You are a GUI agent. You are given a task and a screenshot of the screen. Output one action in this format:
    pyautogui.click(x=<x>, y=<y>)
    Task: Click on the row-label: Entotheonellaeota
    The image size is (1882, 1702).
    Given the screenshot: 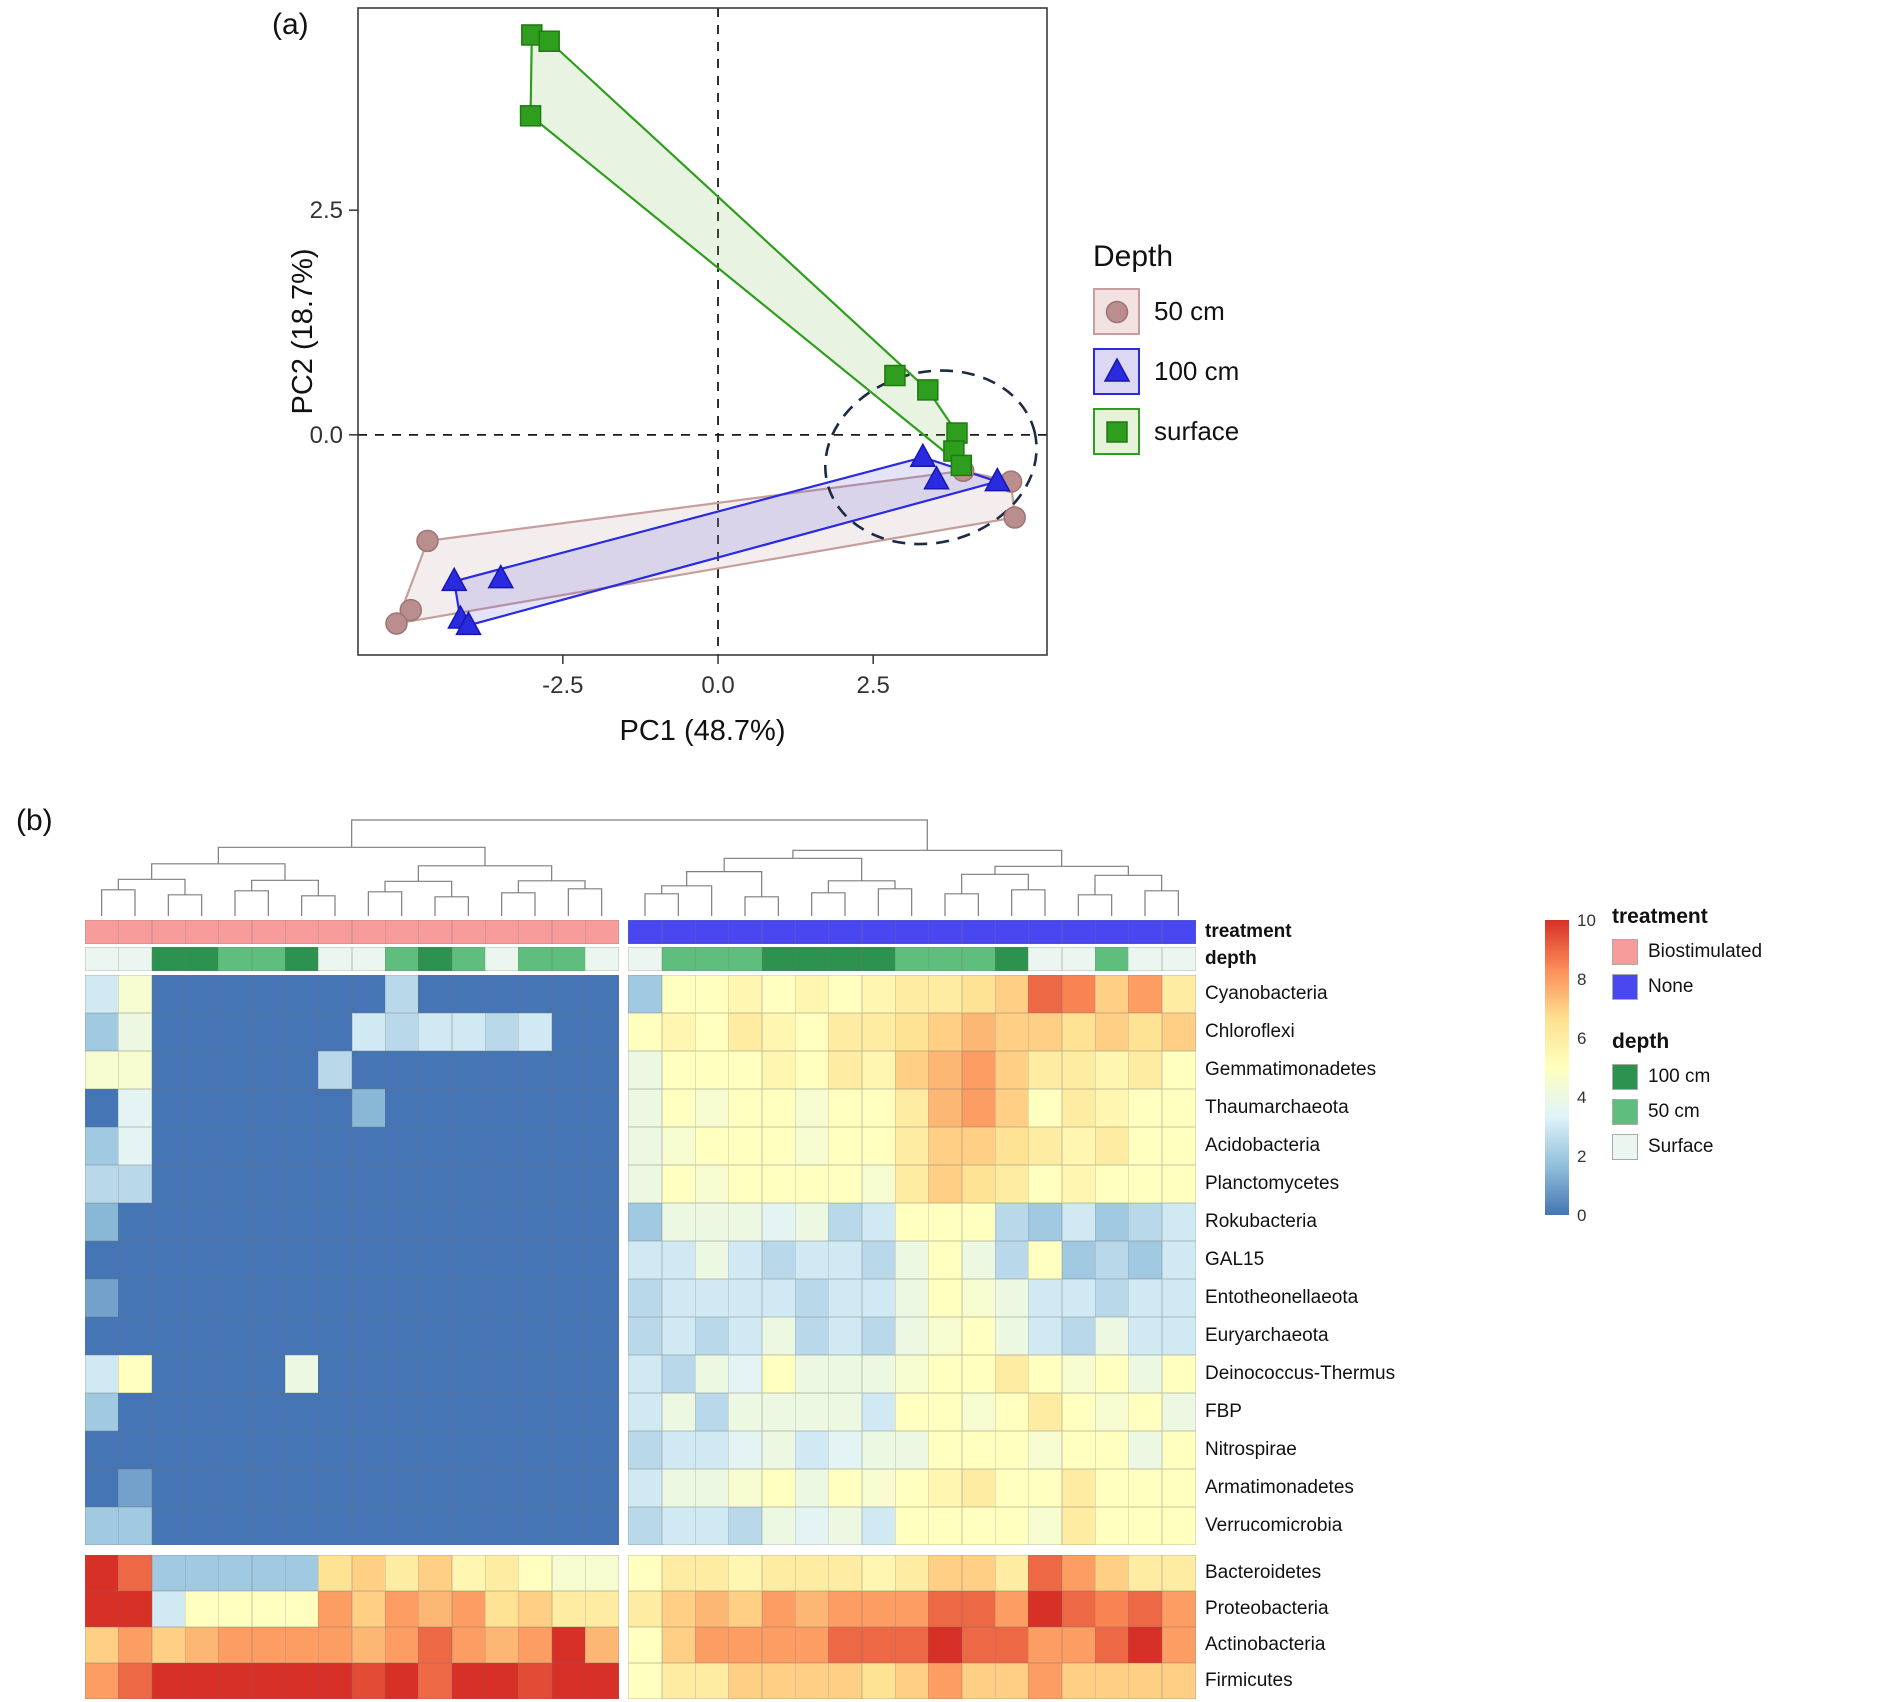 What is the action you would take?
    pyautogui.click(x=1282, y=1297)
    